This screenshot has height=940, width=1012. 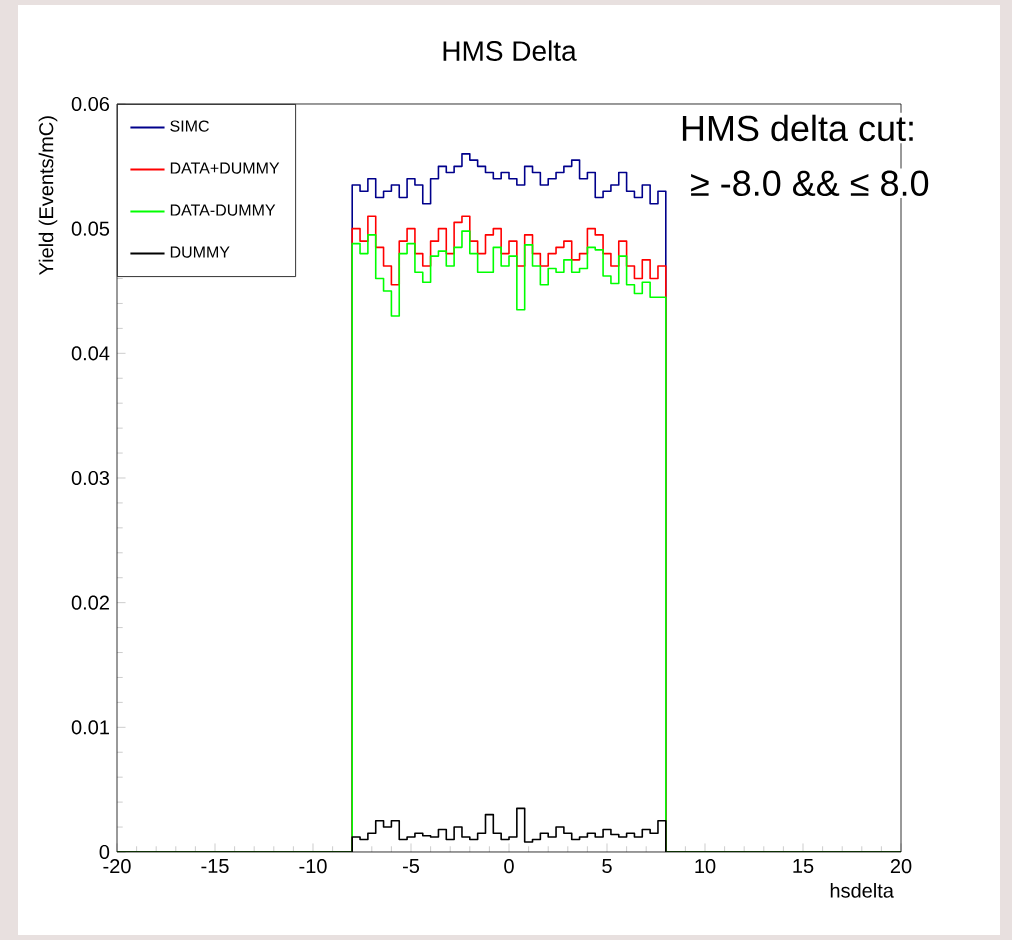 I want to click on y-tick-label: 0.05, so click(x=90, y=228).